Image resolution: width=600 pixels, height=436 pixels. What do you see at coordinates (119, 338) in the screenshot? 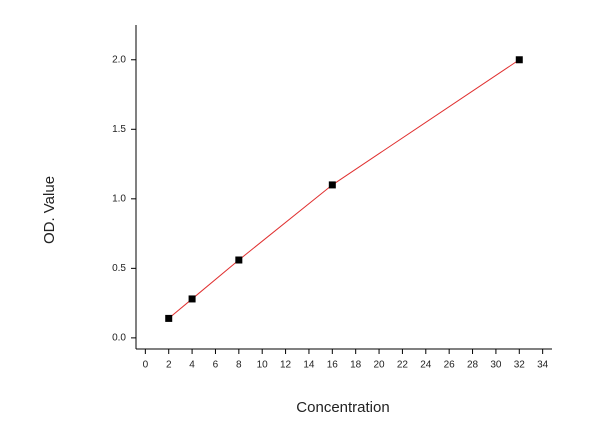
I see `y-tick-label: 0.0` at bounding box center [119, 338].